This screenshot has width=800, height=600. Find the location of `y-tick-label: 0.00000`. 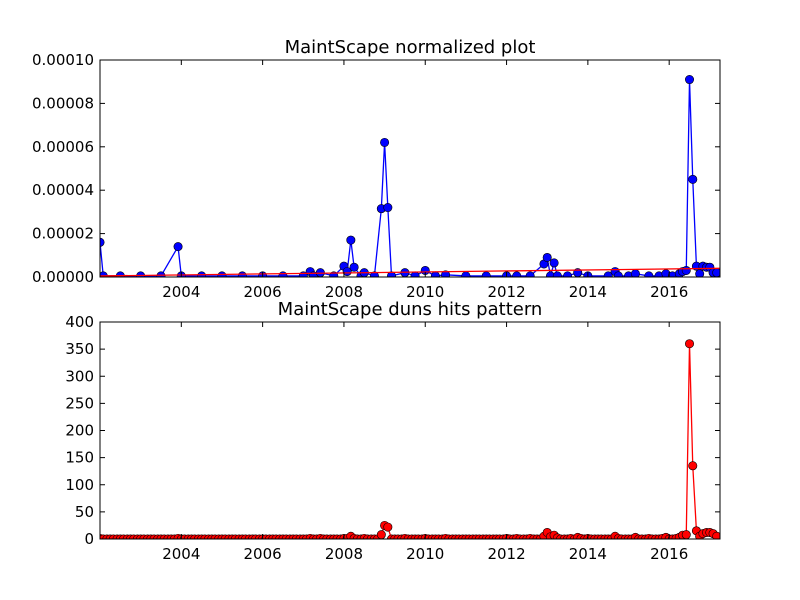

y-tick-label: 0.00000 is located at coordinates (63, 277).